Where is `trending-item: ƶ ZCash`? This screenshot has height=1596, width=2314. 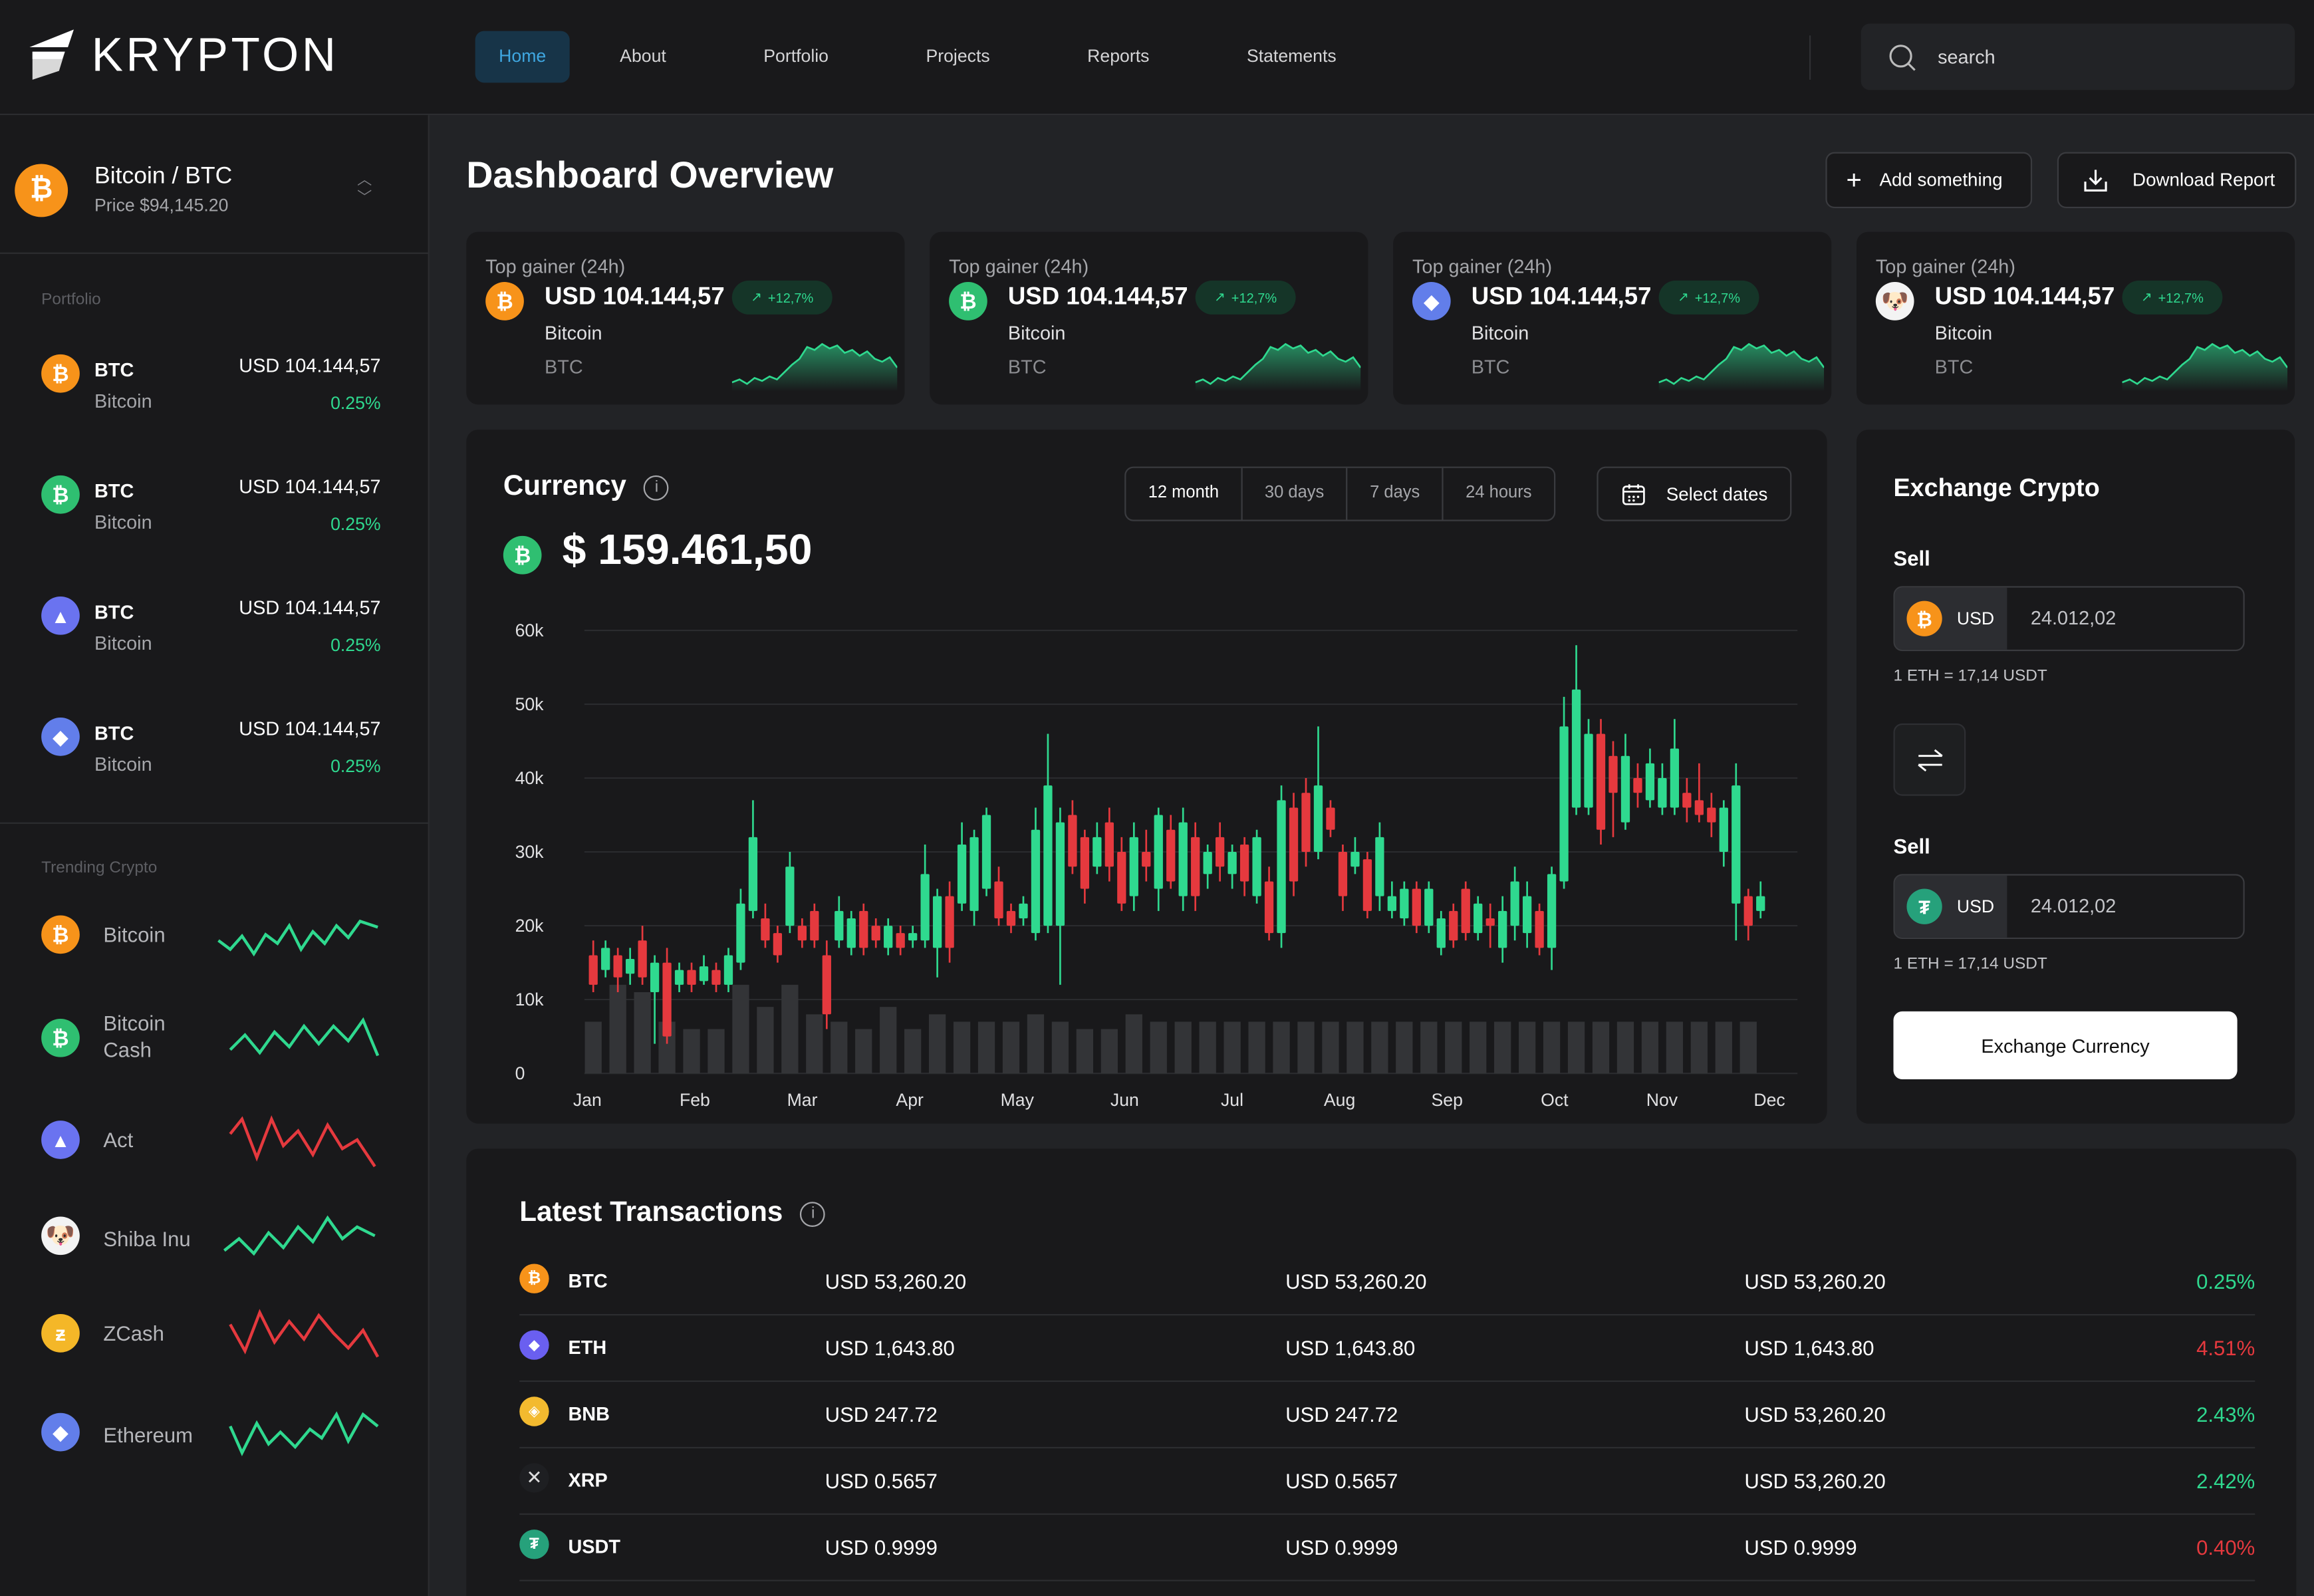
trending-item: ƶ ZCash is located at coordinates (213, 1335).